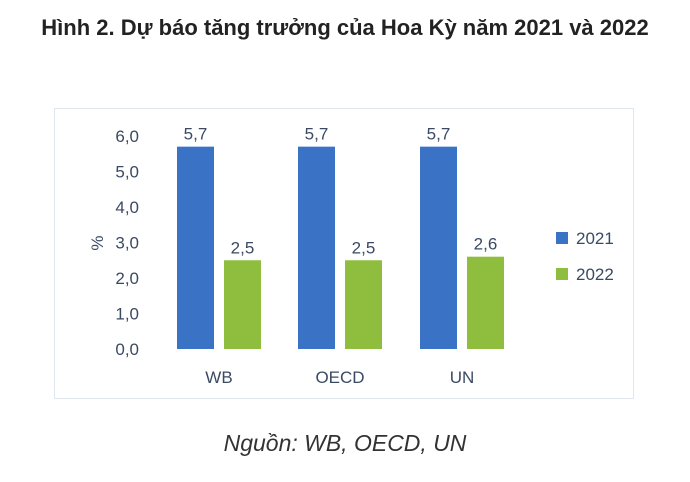 This screenshot has width=690, height=482. I want to click on bar-2022-wb, so click(242, 304).